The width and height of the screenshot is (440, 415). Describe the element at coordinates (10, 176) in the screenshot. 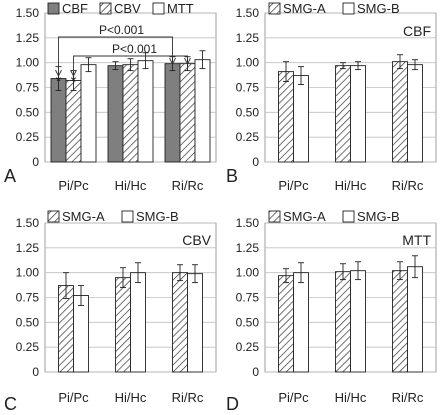

I see `panel-letter: A` at that location.